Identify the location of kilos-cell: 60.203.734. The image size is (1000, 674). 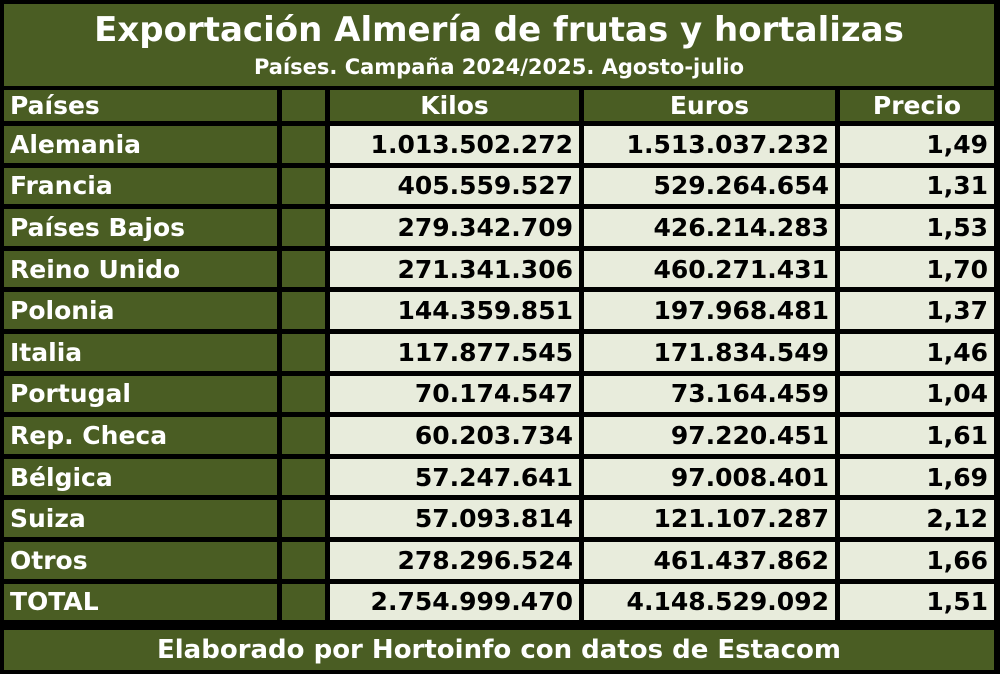
(457, 438).